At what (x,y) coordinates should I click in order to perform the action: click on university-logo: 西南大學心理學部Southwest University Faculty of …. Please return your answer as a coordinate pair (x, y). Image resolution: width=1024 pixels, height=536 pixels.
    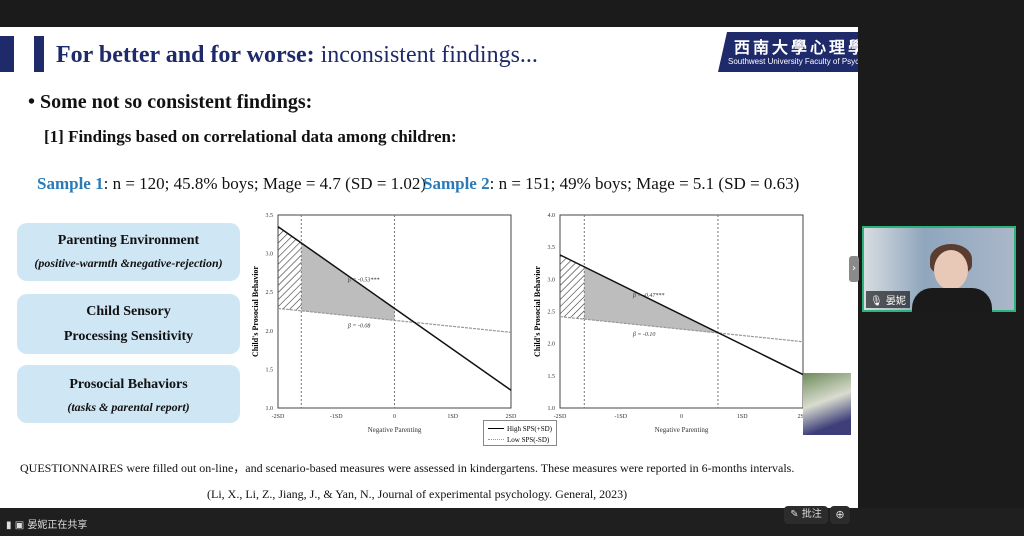
    Looking at the image, I should click on (788, 52).